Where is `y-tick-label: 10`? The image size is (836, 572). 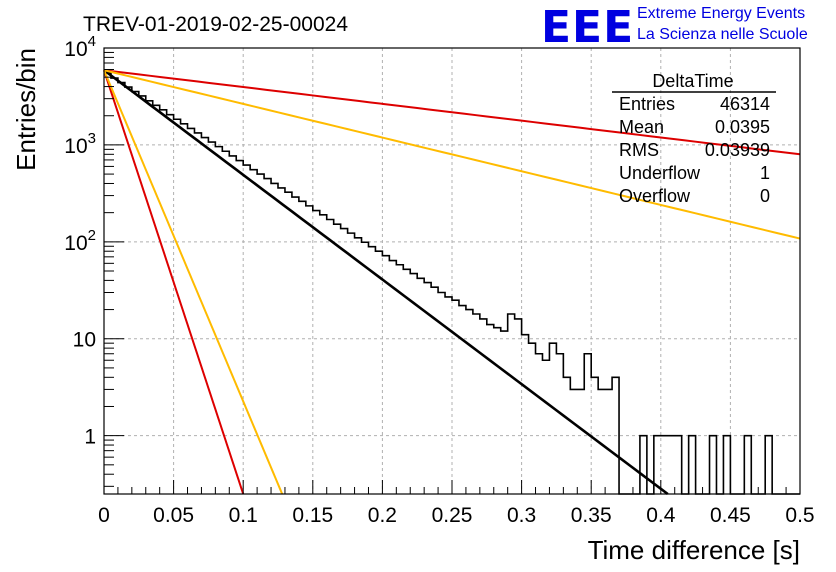 y-tick-label: 10 is located at coordinates (84, 340).